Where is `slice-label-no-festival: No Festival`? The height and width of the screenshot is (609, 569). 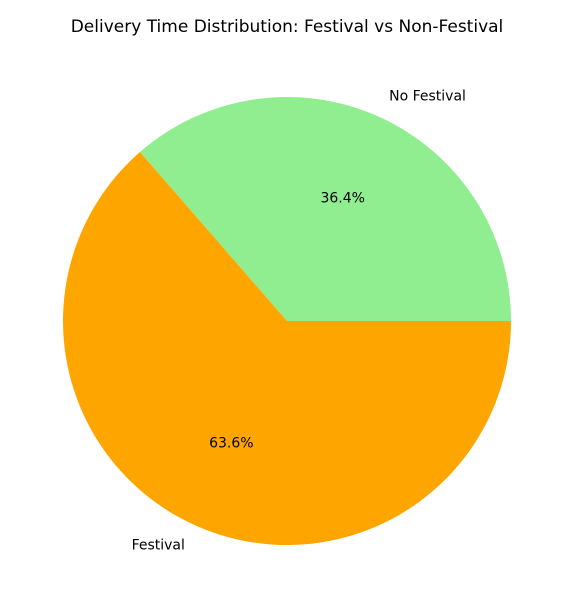 slice-label-no-festival: No Festival is located at coordinates (427, 97).